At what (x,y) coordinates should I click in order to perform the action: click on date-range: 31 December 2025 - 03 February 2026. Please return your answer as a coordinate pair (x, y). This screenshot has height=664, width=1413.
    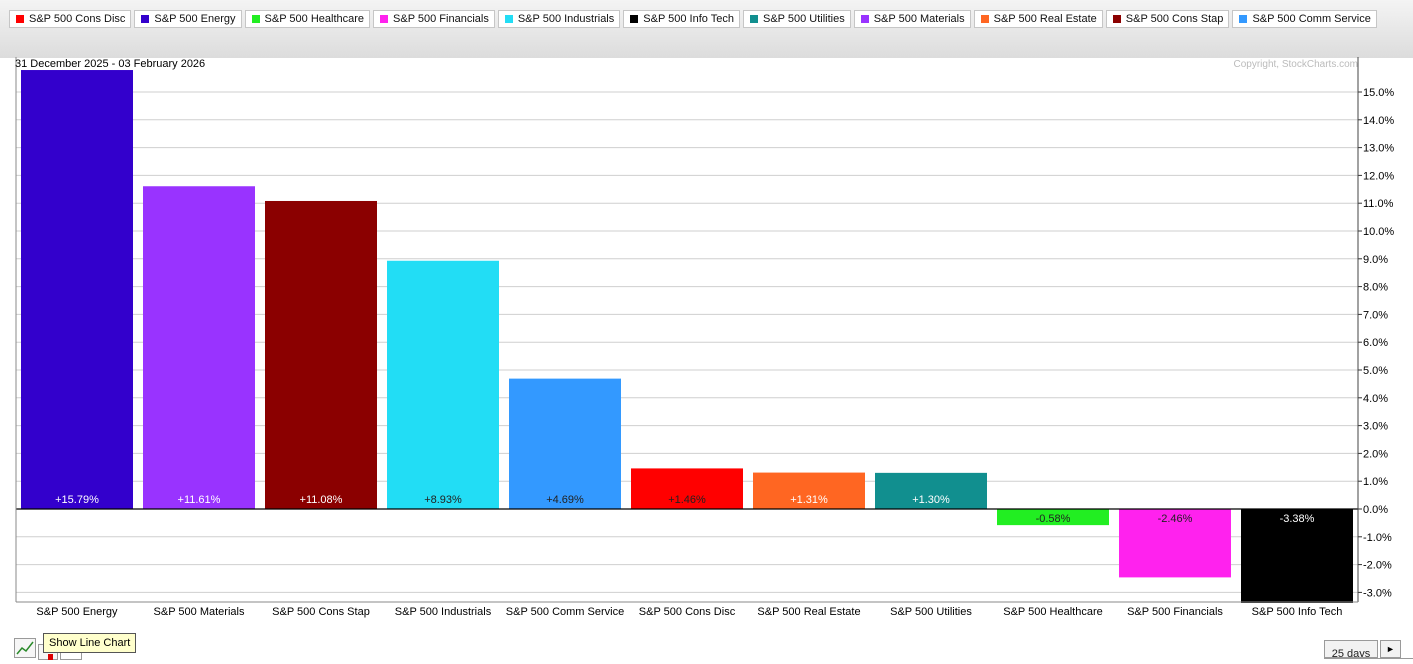
    Looking at the image, I should click on (110, 64).